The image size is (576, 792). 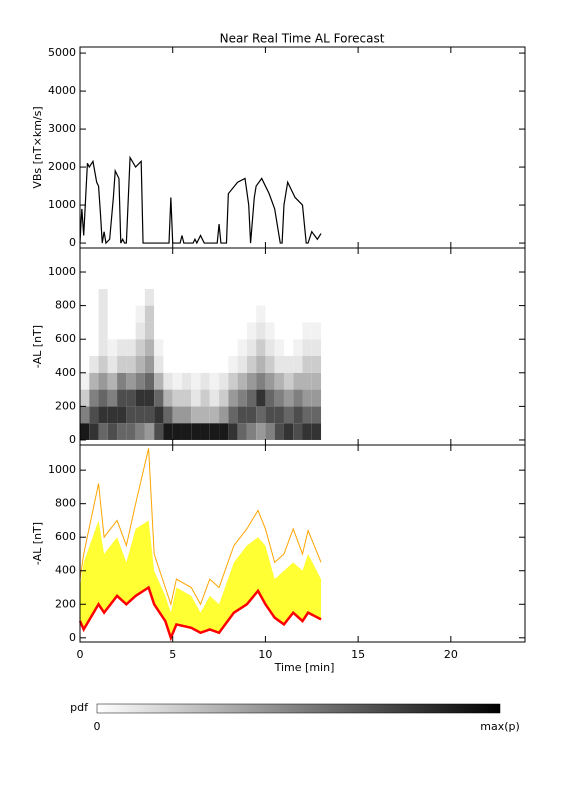 I want to click on x-tick-label: 10, so click(x=265, y=654).